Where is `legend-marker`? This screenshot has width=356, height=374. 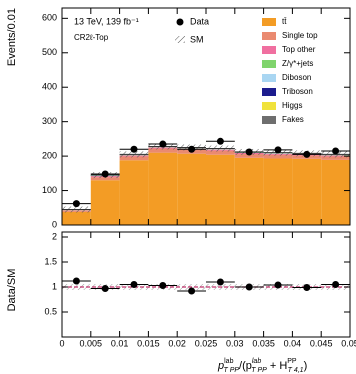 legend-marker is located at coordinates (180, 22).